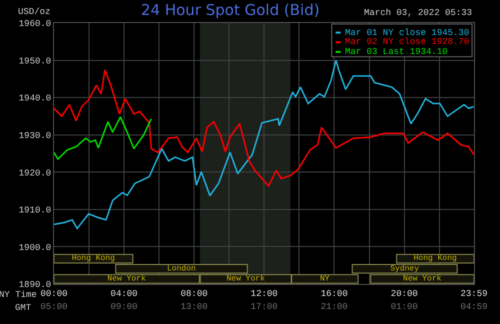 The height and width of the screenshot is (324, 500). I want to click on y-tick-label: 1890.0, so click(35, 285).